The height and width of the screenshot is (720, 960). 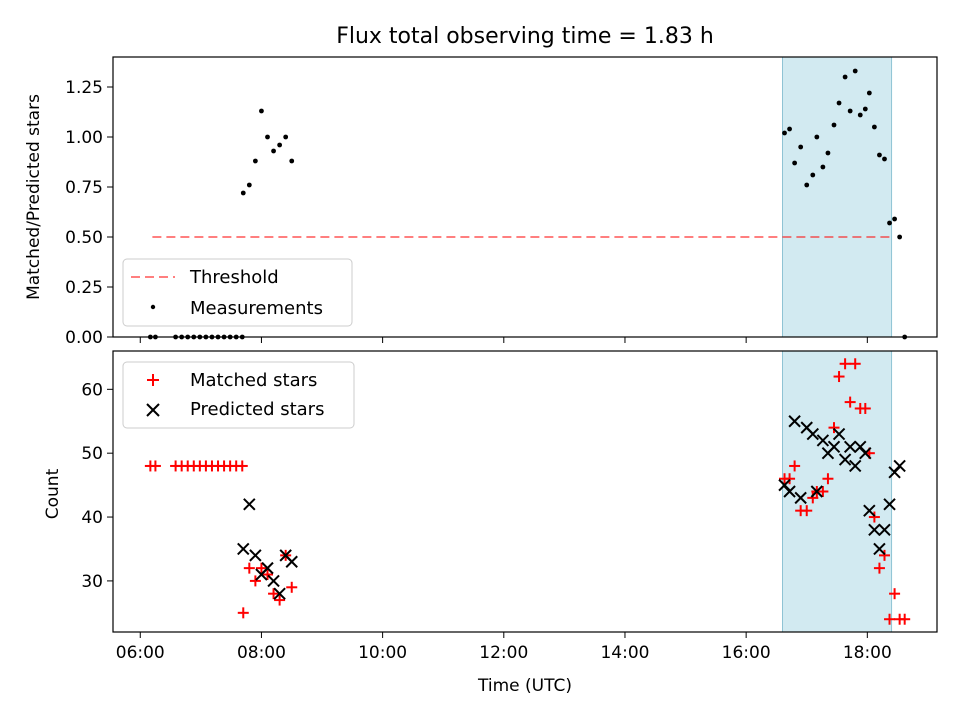 What do you see at coordinates (153, 307) in the screenshot?
I see `measurements-legend-swatch` at bounding box center [153, 307].